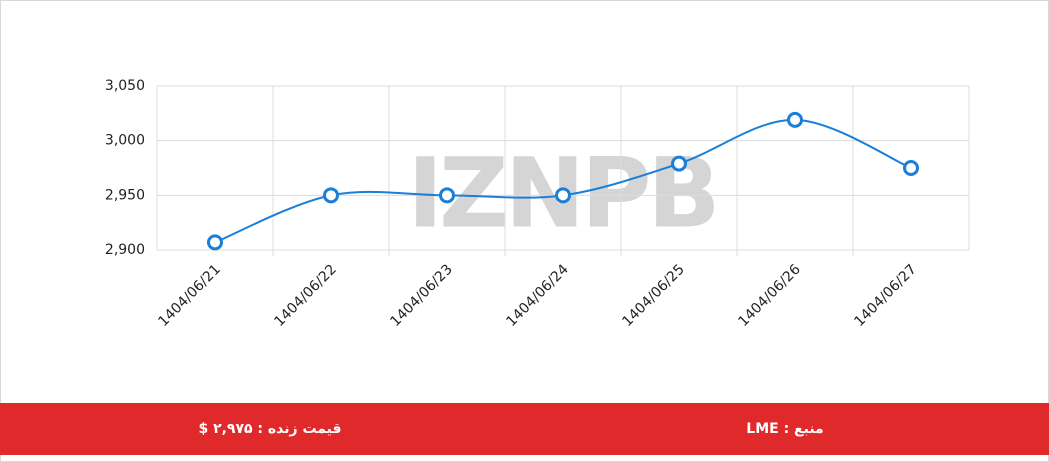  What do you see at coordinates (885, 296) in the screenshot?
I see `x-tick-label: 1404/06/27` at bounding box center [885, 296].